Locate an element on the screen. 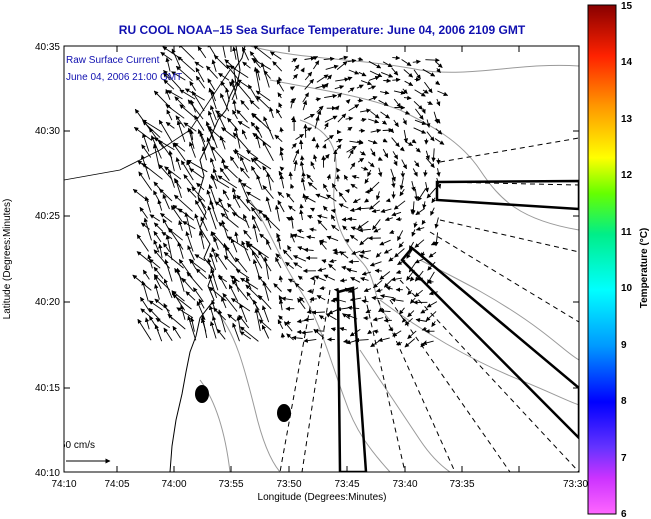 The width and height of the screenshot is (651, 519). colorbar-tick-label: 9 is located at coordinates (624, 345).